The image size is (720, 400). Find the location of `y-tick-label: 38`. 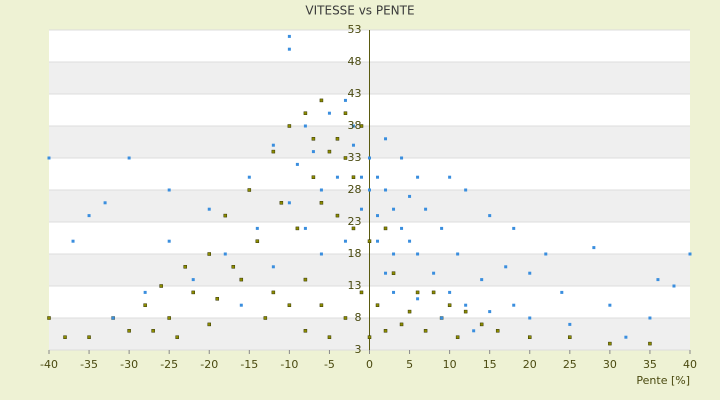

y-tick-label: 38 is located at coordinates (355, 125).